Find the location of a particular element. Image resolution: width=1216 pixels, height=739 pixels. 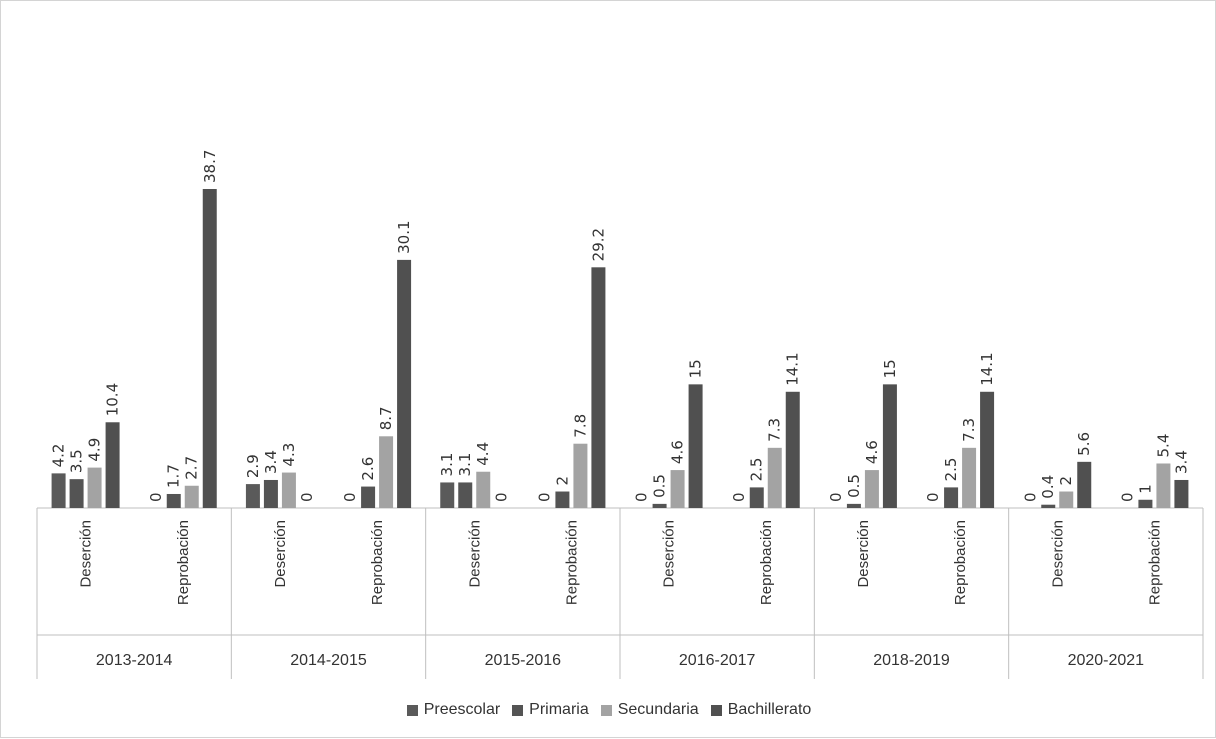

bar-preescolar-2014-2015-deserción is located at coordinates (252, 496).